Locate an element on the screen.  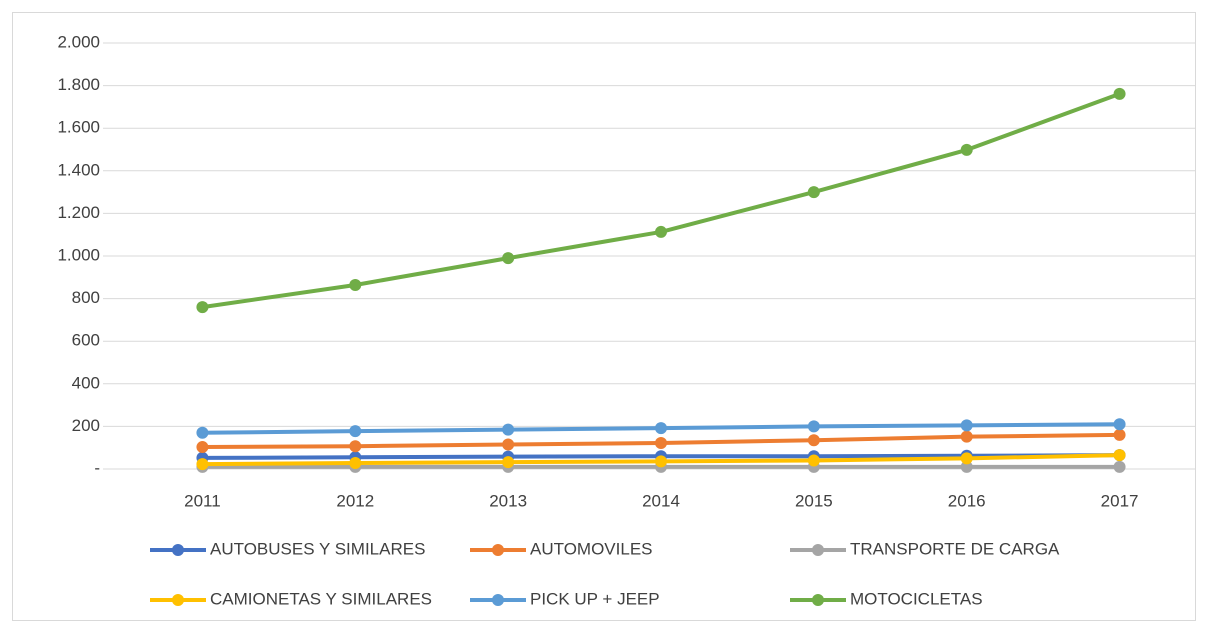
y-tick-label: - is located at coordinates (97, 467).